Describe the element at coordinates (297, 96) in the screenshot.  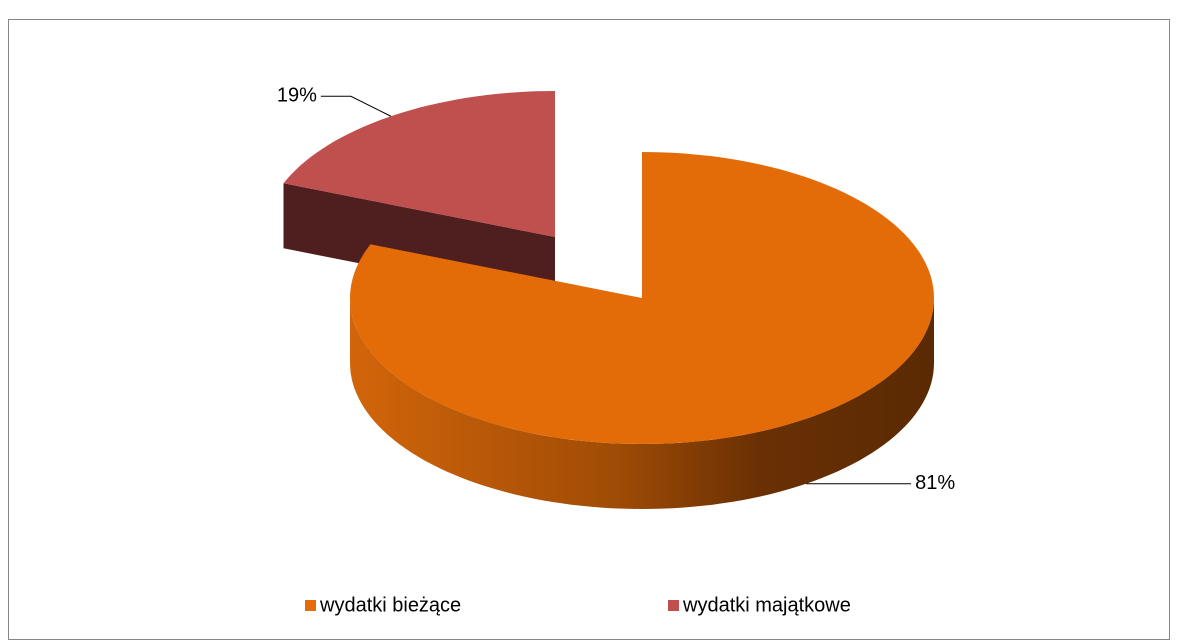
I see `data-label: 19%` at that location.